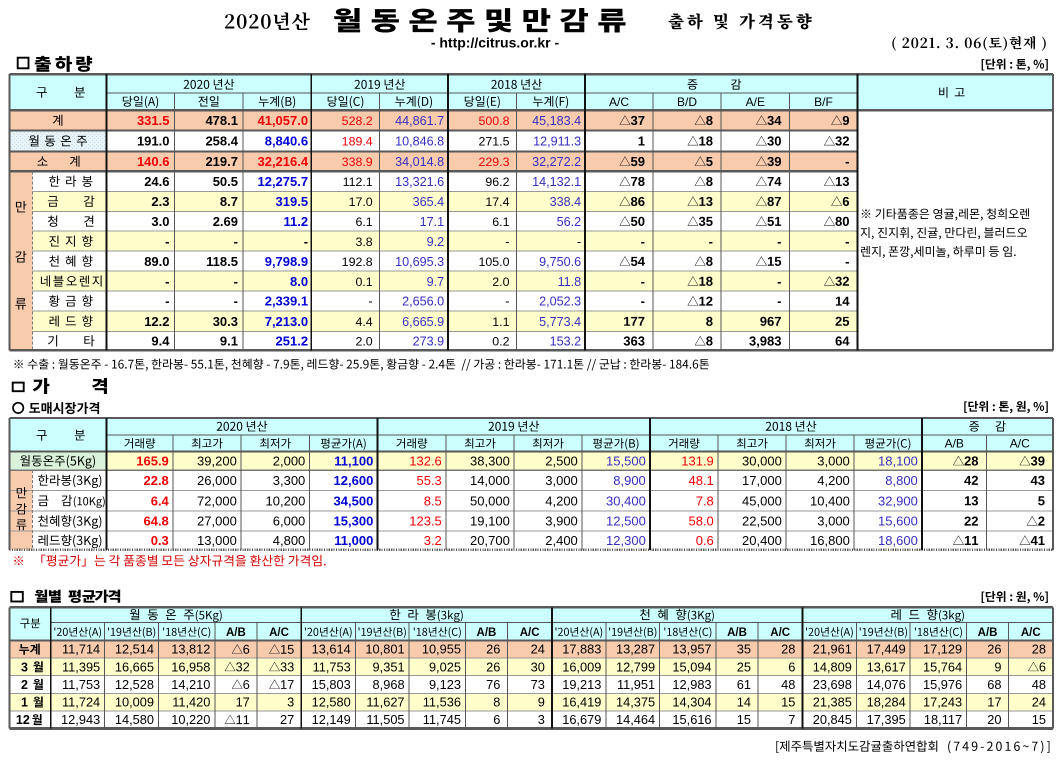  I want to click on svg-text: 50.5, so click(225, 181).